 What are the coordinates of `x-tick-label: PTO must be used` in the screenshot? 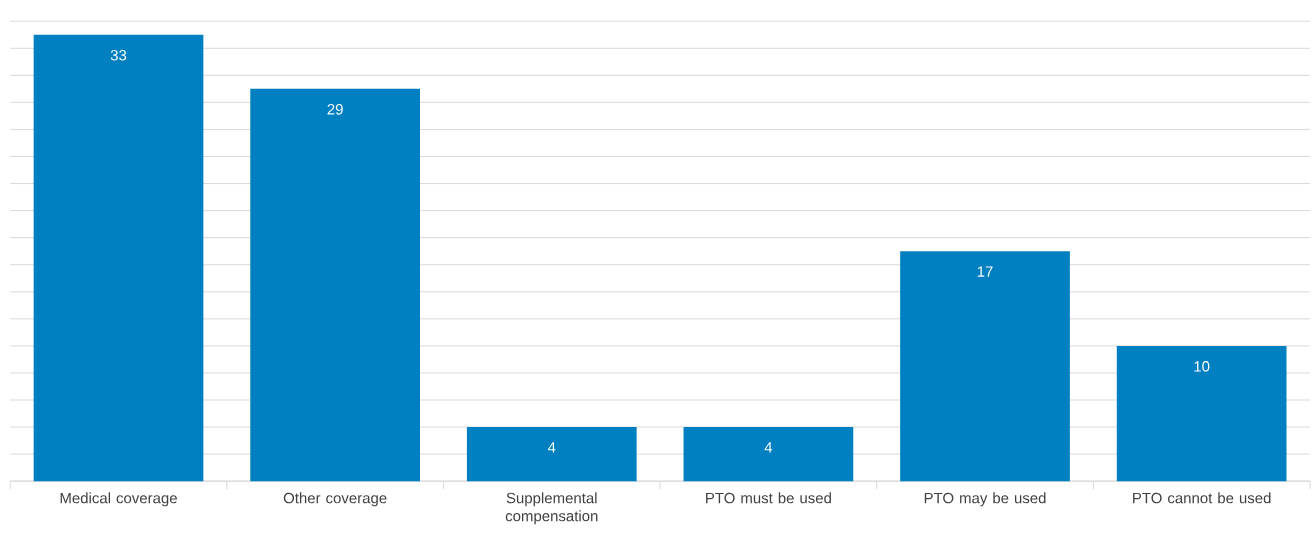 It's located at (768, 498).